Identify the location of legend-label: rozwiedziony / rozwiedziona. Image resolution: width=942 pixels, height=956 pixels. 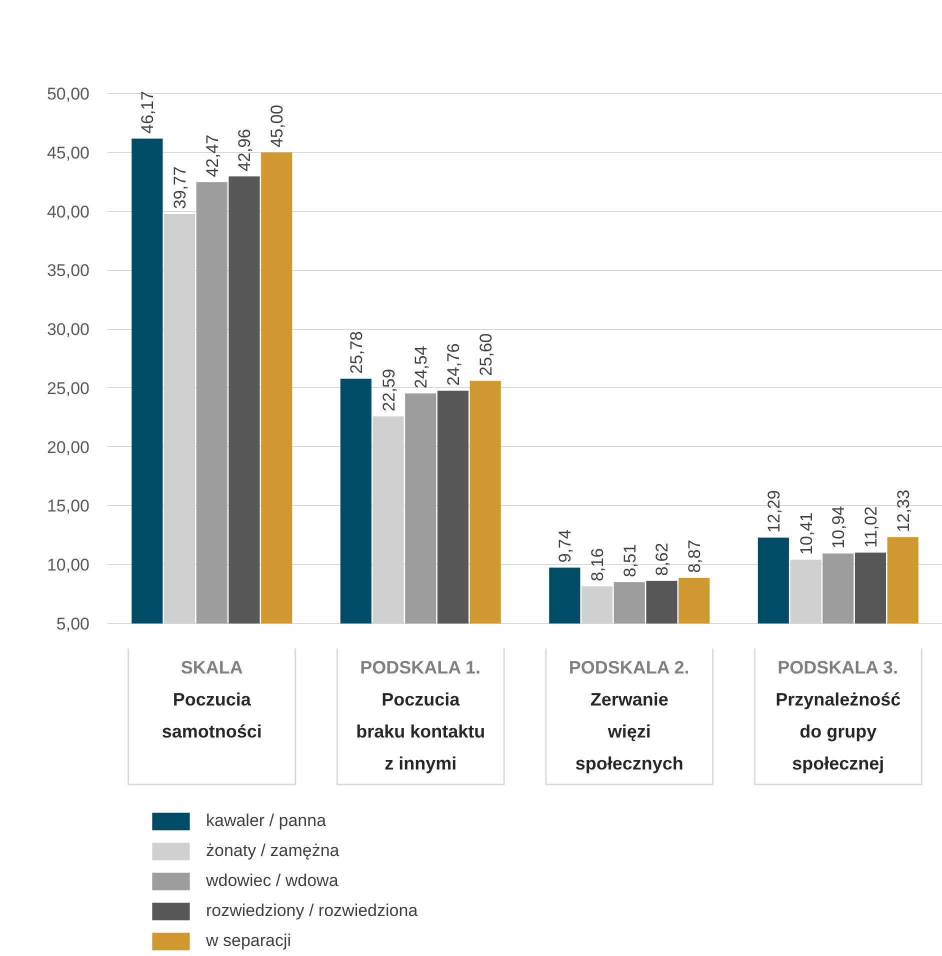
(312, 911).